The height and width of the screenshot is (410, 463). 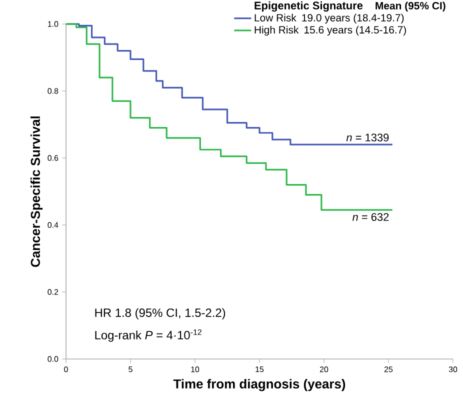 What do you see at coordinates (308, 6) in the screenshot?
I see `legend-title: Epigenetic Signature` at bounding box center [308, 6].